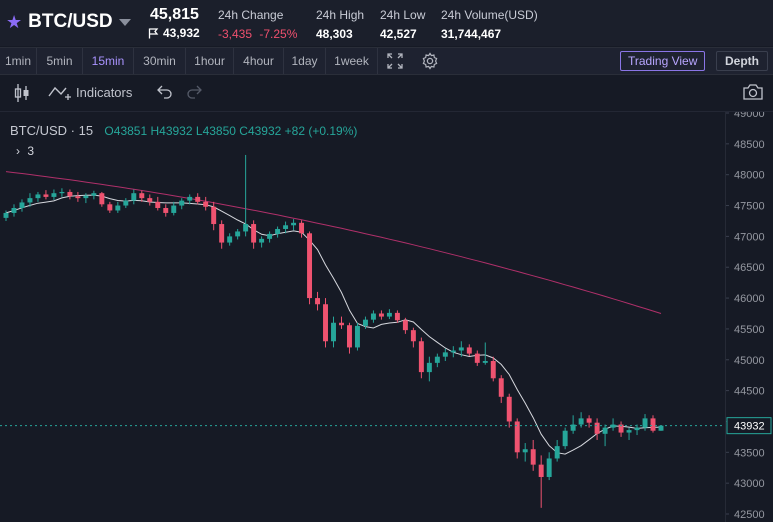  I want to click on y-axis-tick-label: 45000, so click(749, 361).